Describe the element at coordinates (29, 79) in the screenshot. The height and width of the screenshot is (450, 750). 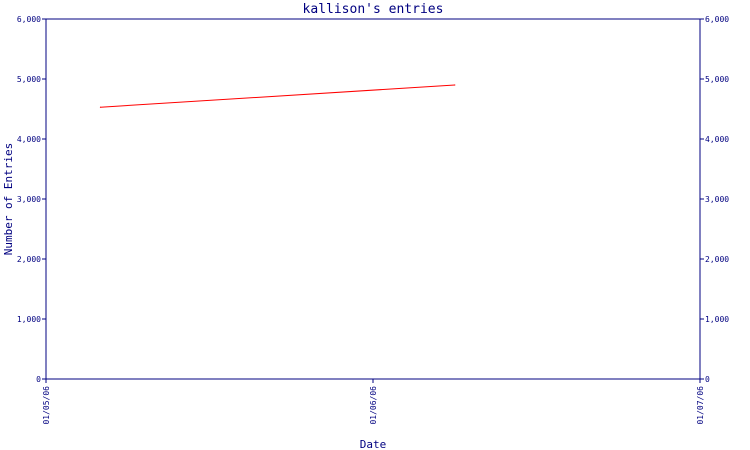
I see `y-tick-label-left: 5,000` at that location.